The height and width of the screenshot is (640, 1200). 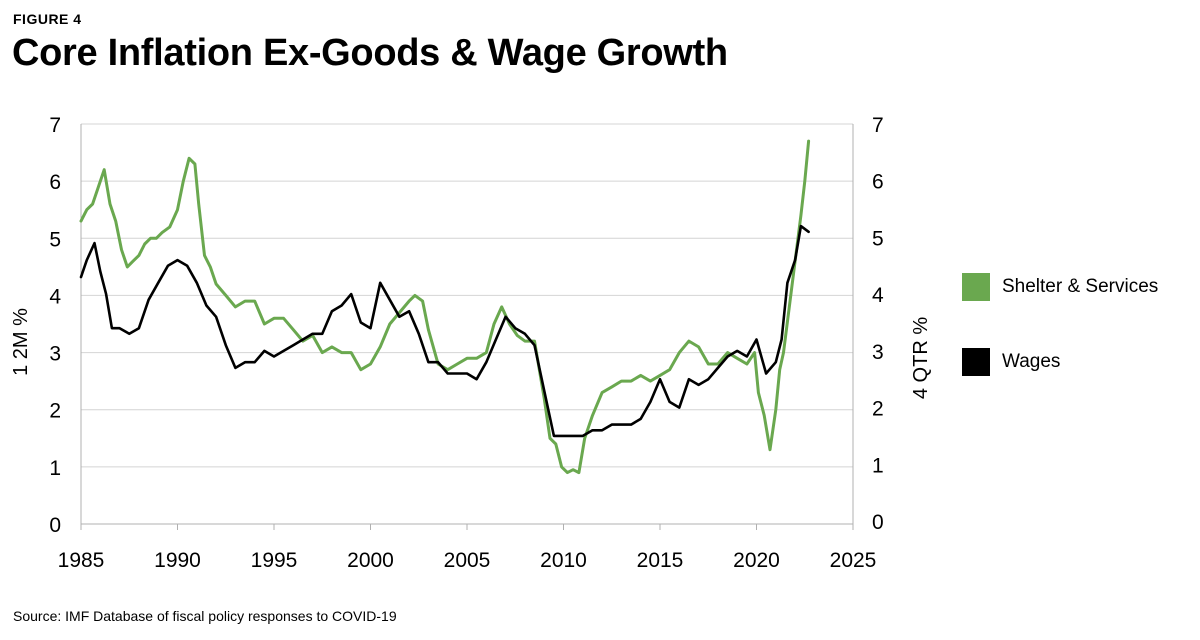 I want to click on x-tick-label: 1985, so click(x=81, y=560).